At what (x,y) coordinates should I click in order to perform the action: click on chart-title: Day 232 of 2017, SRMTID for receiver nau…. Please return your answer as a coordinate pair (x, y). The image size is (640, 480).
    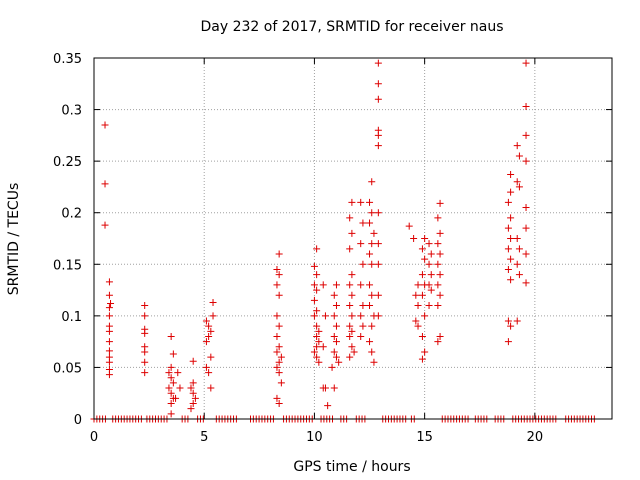
    Looking at the image, I should click on (351, 27).